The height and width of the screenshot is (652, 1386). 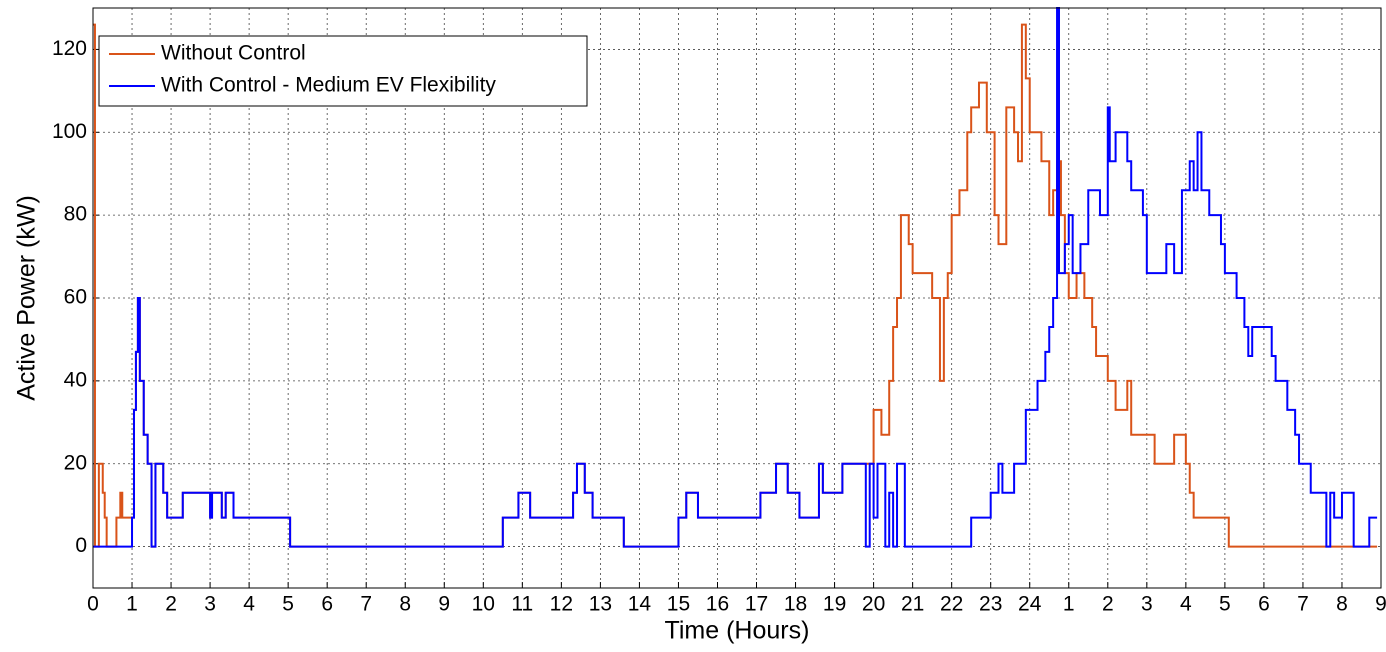 I want to click on y-tick-label: 40, so click(x=75, y=379).